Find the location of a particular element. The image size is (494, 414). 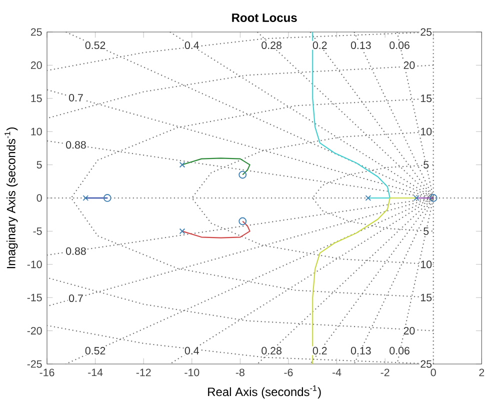

y-tick-label: -20 is located at coordinates (34, 331).